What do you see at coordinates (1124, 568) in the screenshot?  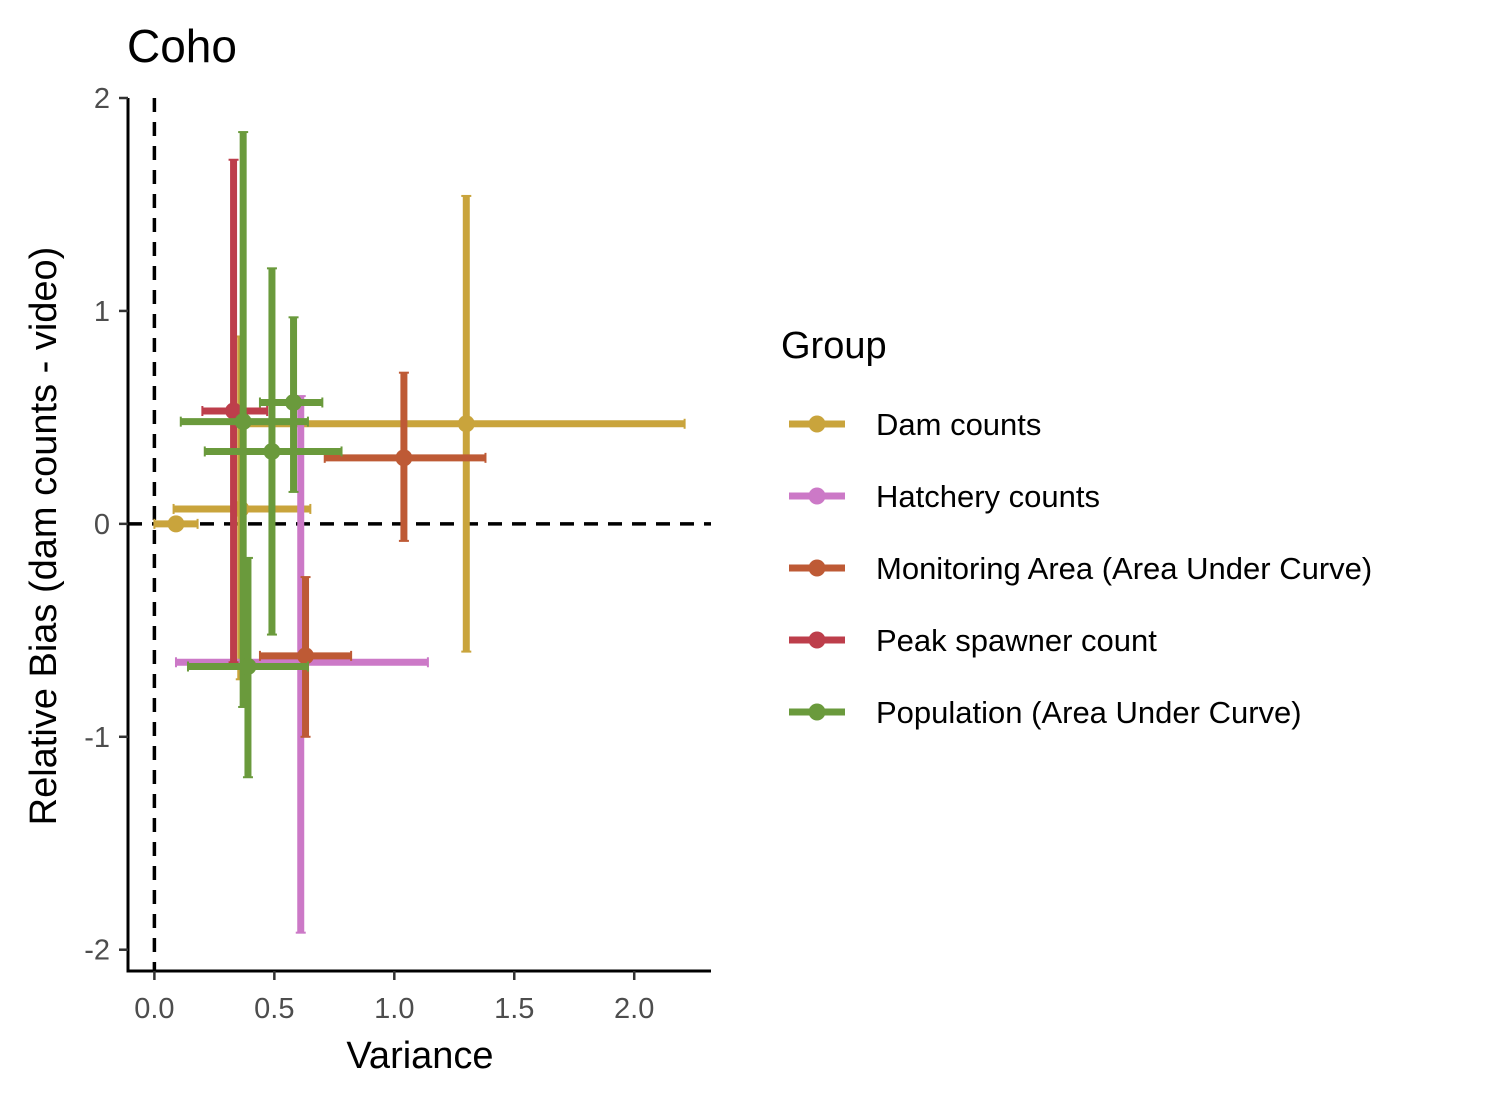 I see `legend-label: Monitoring Area (Area Under Curve)` at bounding box center [1124, 568].